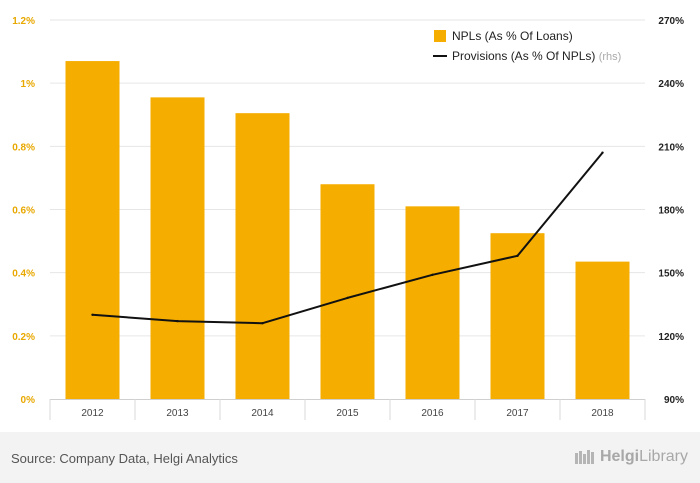  Describe the element at coordinates (262, 413) in the screenshot. I see `x-tick-label: 2014` at that location.